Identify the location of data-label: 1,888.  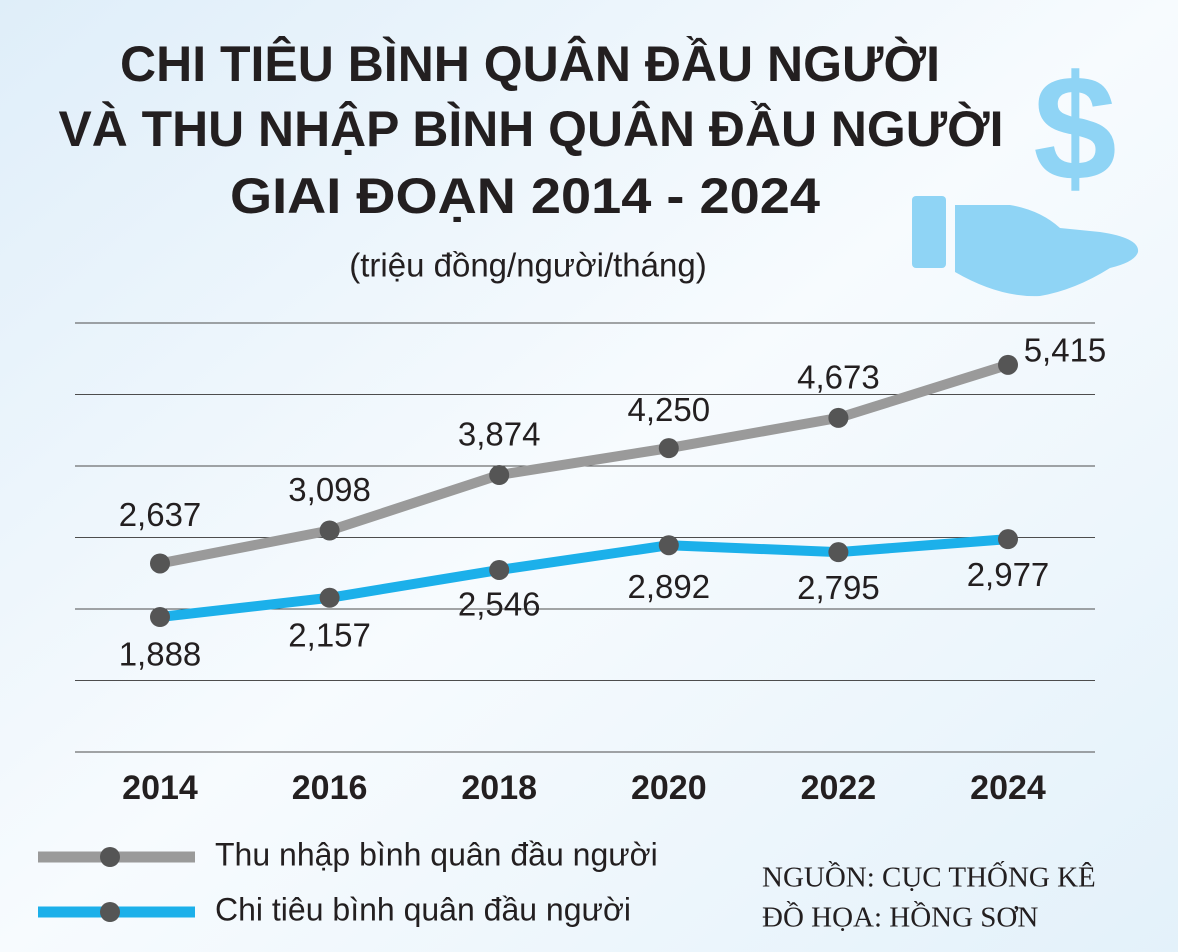
(160, 654).